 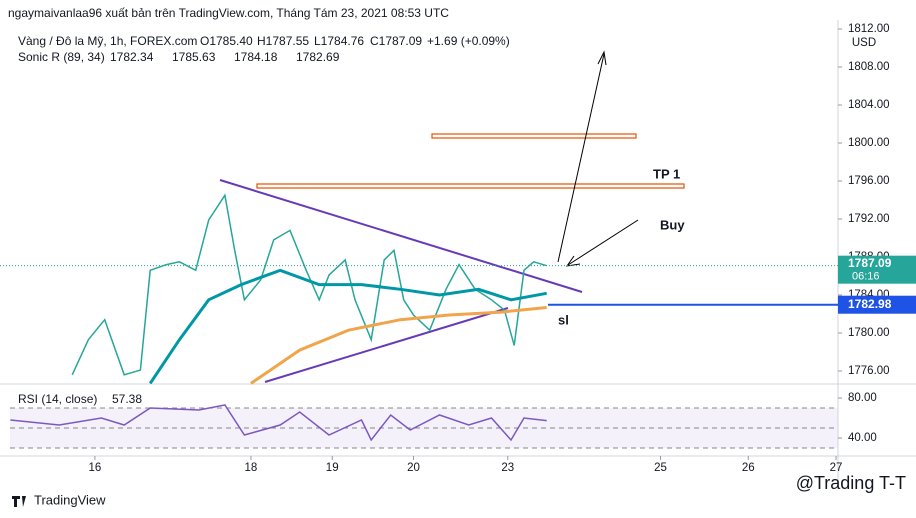 What do you see at coordinates (836, 468) in the screenshot?
I see `x-tick-label: 27` at bounding box center [836, 468].